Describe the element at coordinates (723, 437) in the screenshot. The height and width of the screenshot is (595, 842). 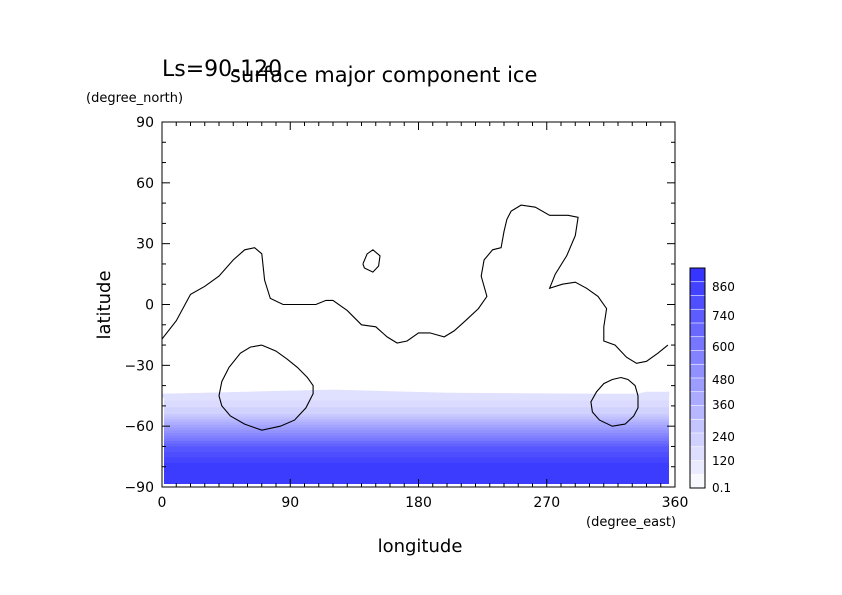
I see `colorbar-label: 240` at that location.